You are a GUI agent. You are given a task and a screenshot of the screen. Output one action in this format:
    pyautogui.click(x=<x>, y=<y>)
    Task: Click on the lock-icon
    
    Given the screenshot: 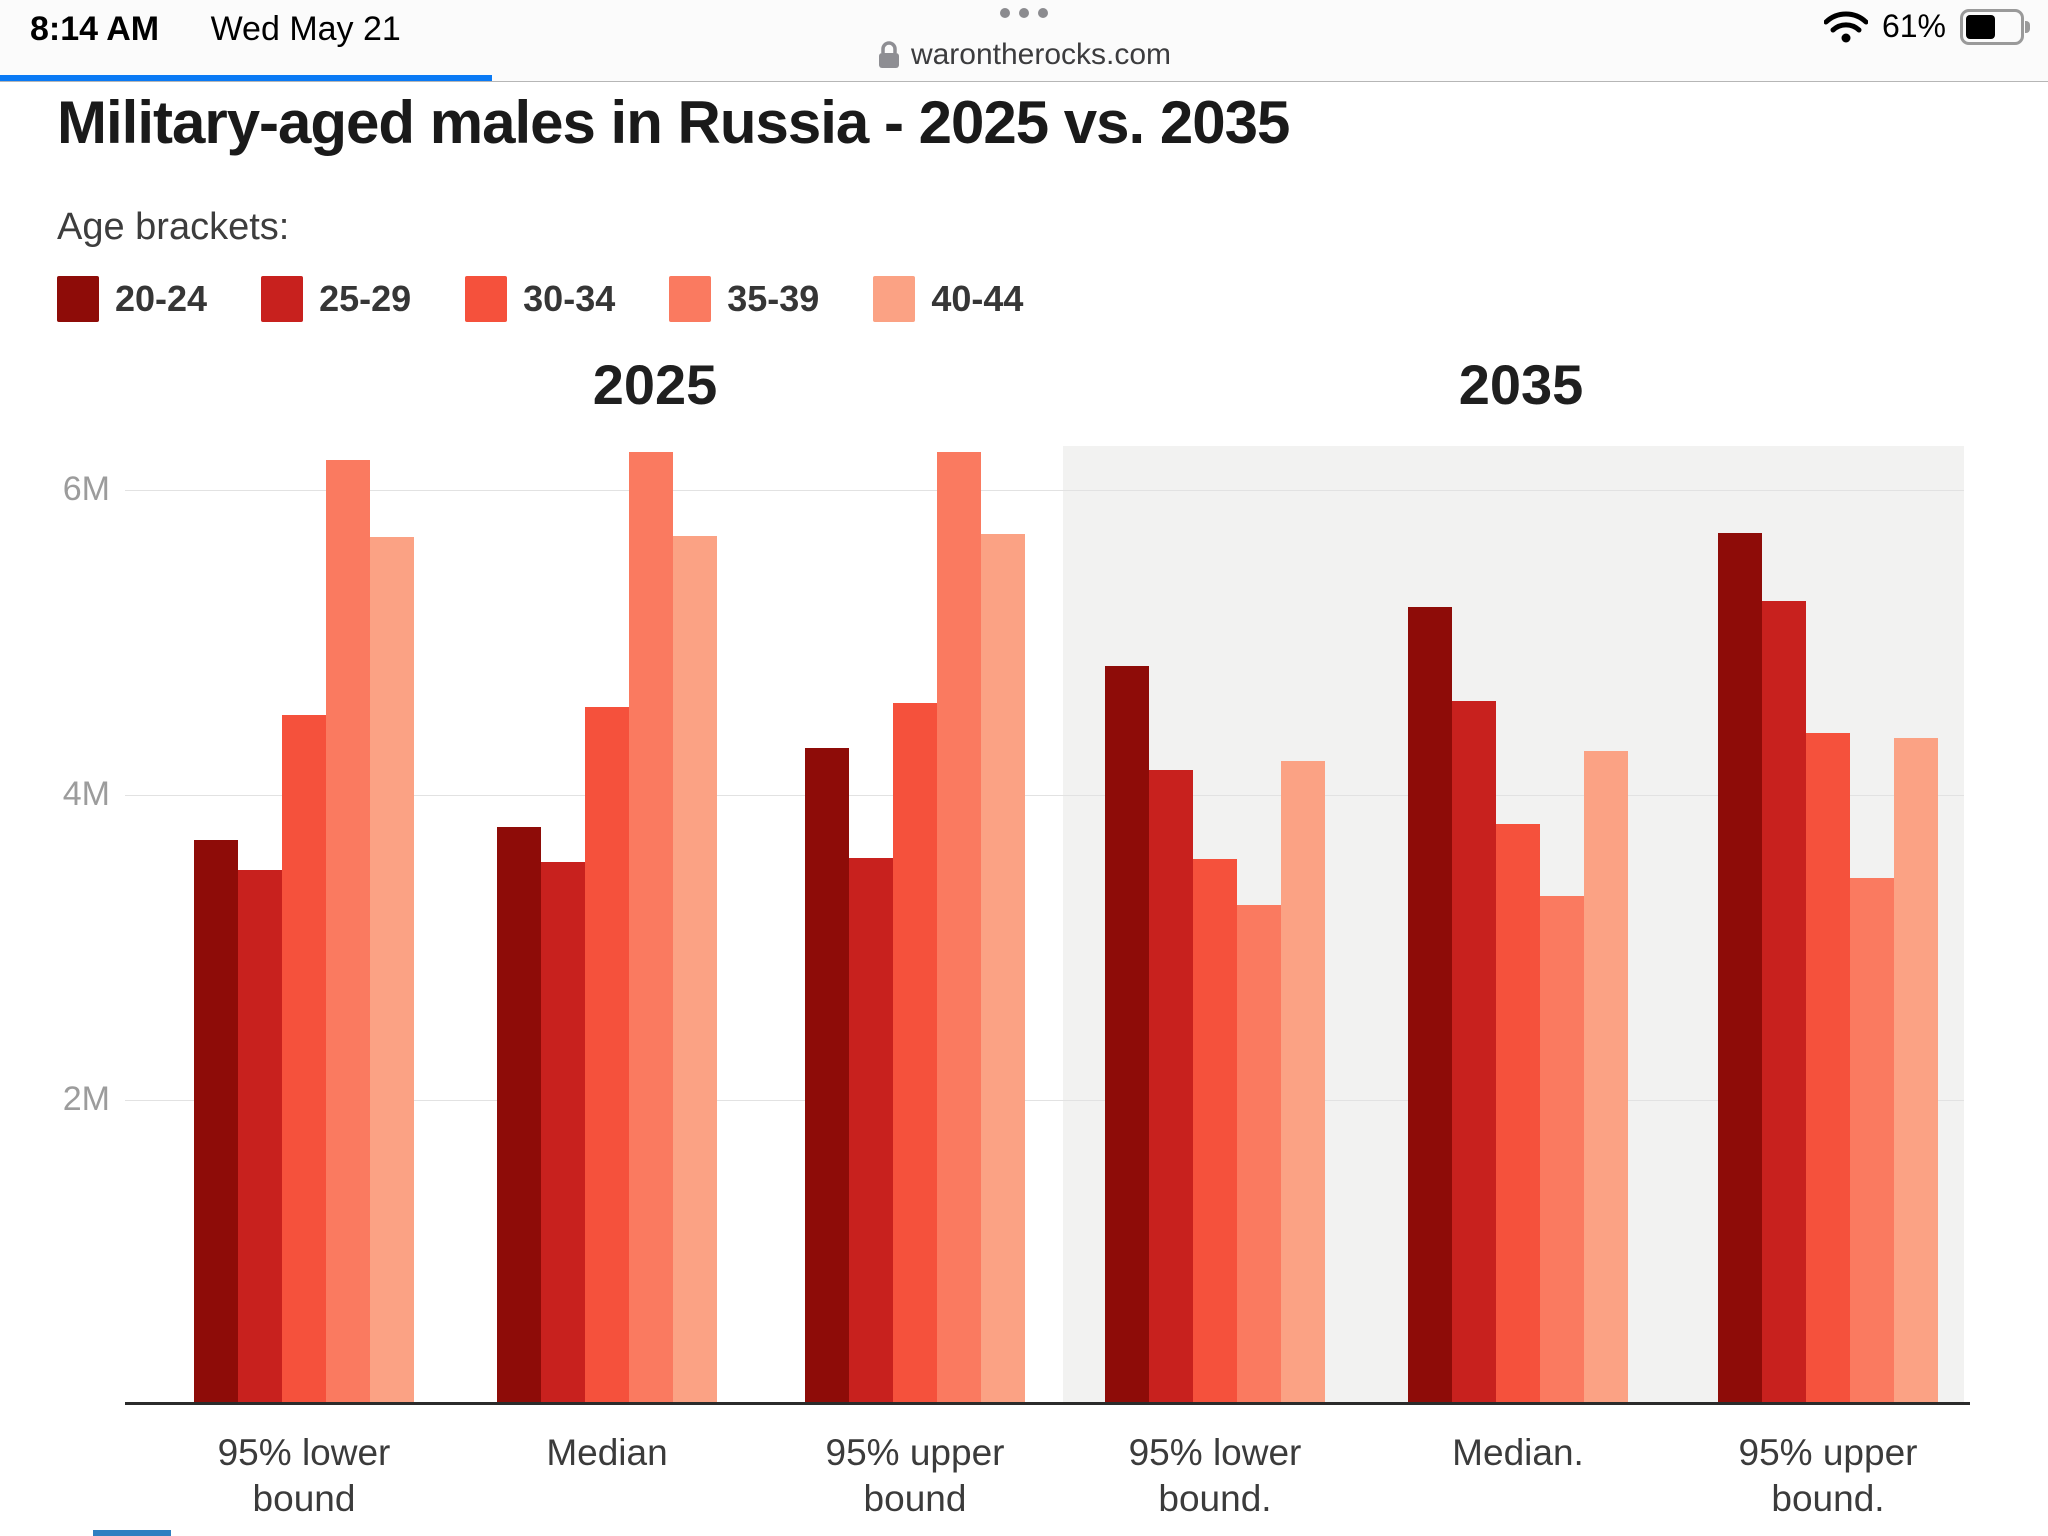 What is the action you would take?
    pyautogui.click(x=888, y=54)
    